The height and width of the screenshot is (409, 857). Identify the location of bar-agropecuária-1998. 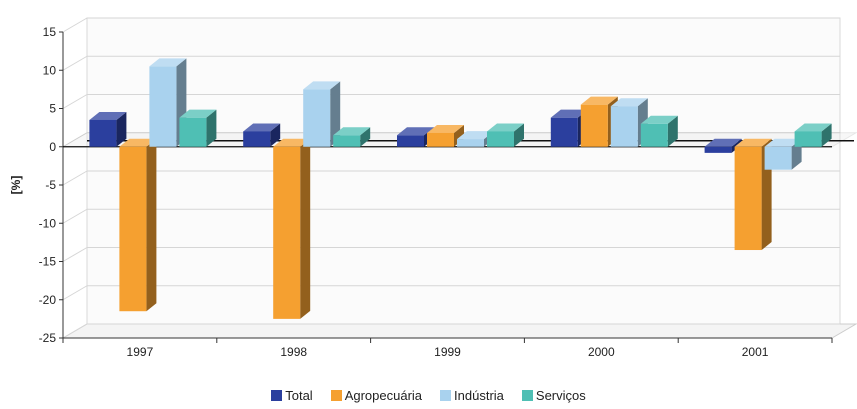
(292, 228).